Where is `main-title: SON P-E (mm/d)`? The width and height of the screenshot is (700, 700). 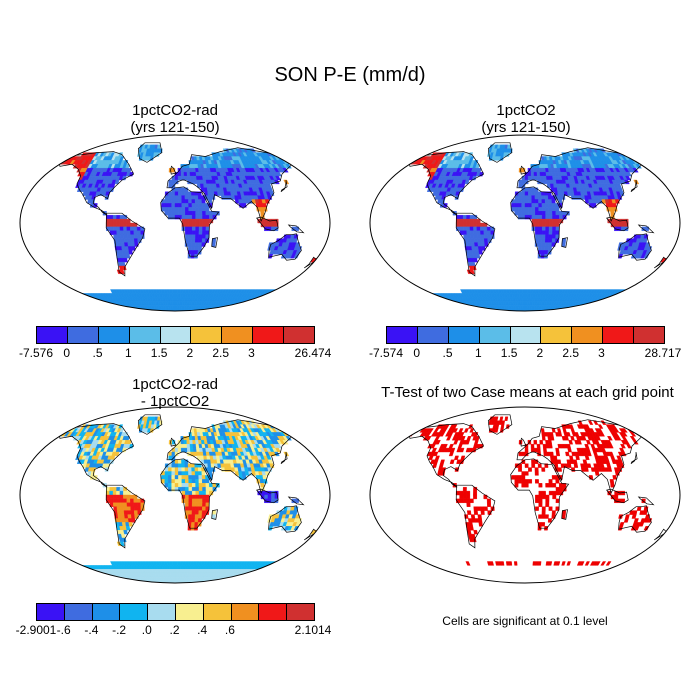 main-title: SON P-E (mm/d) is located at coordinates (350, 75).